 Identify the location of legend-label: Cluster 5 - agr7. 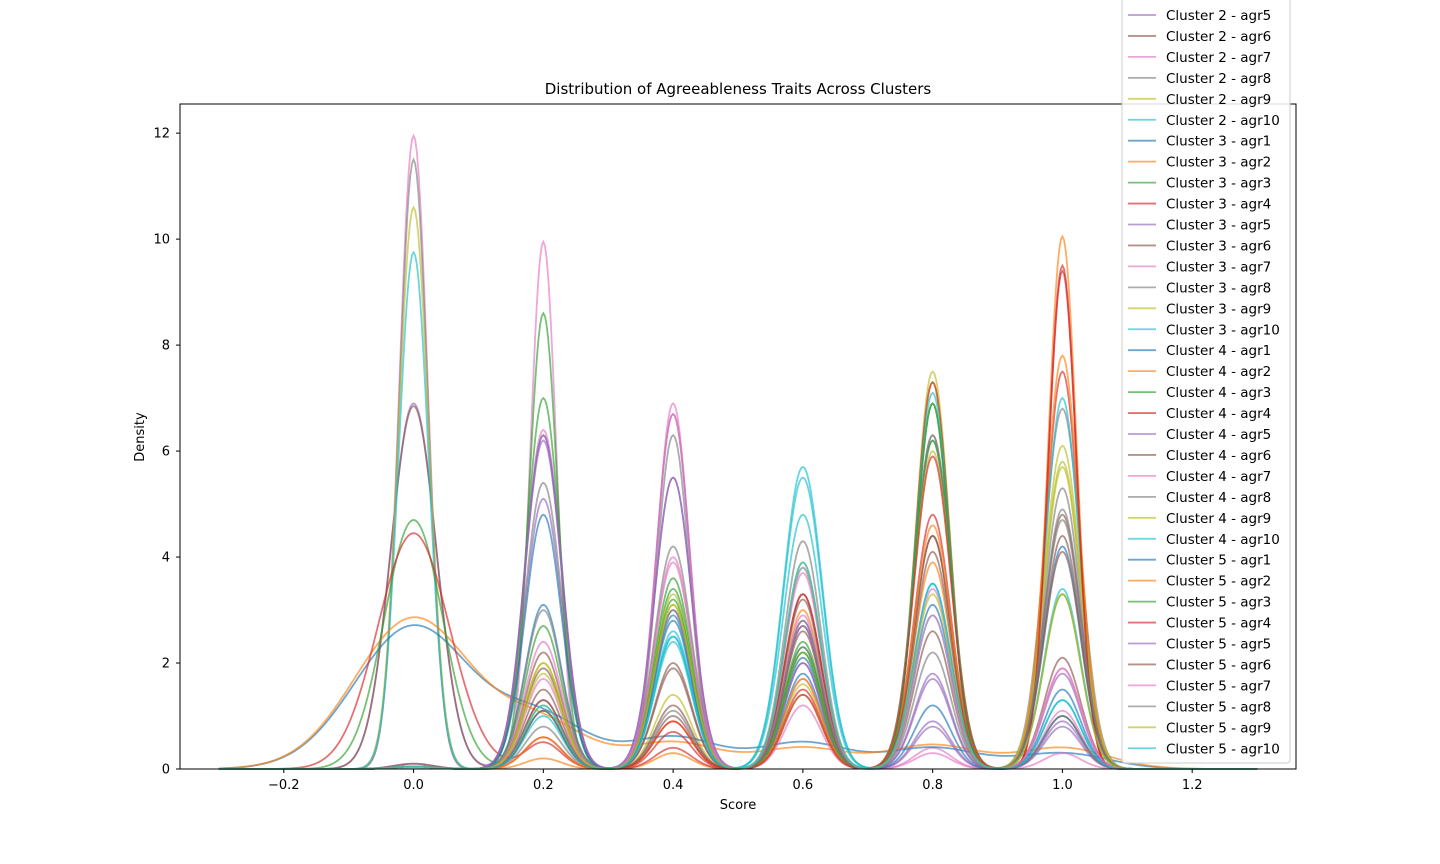
(1218, 686).